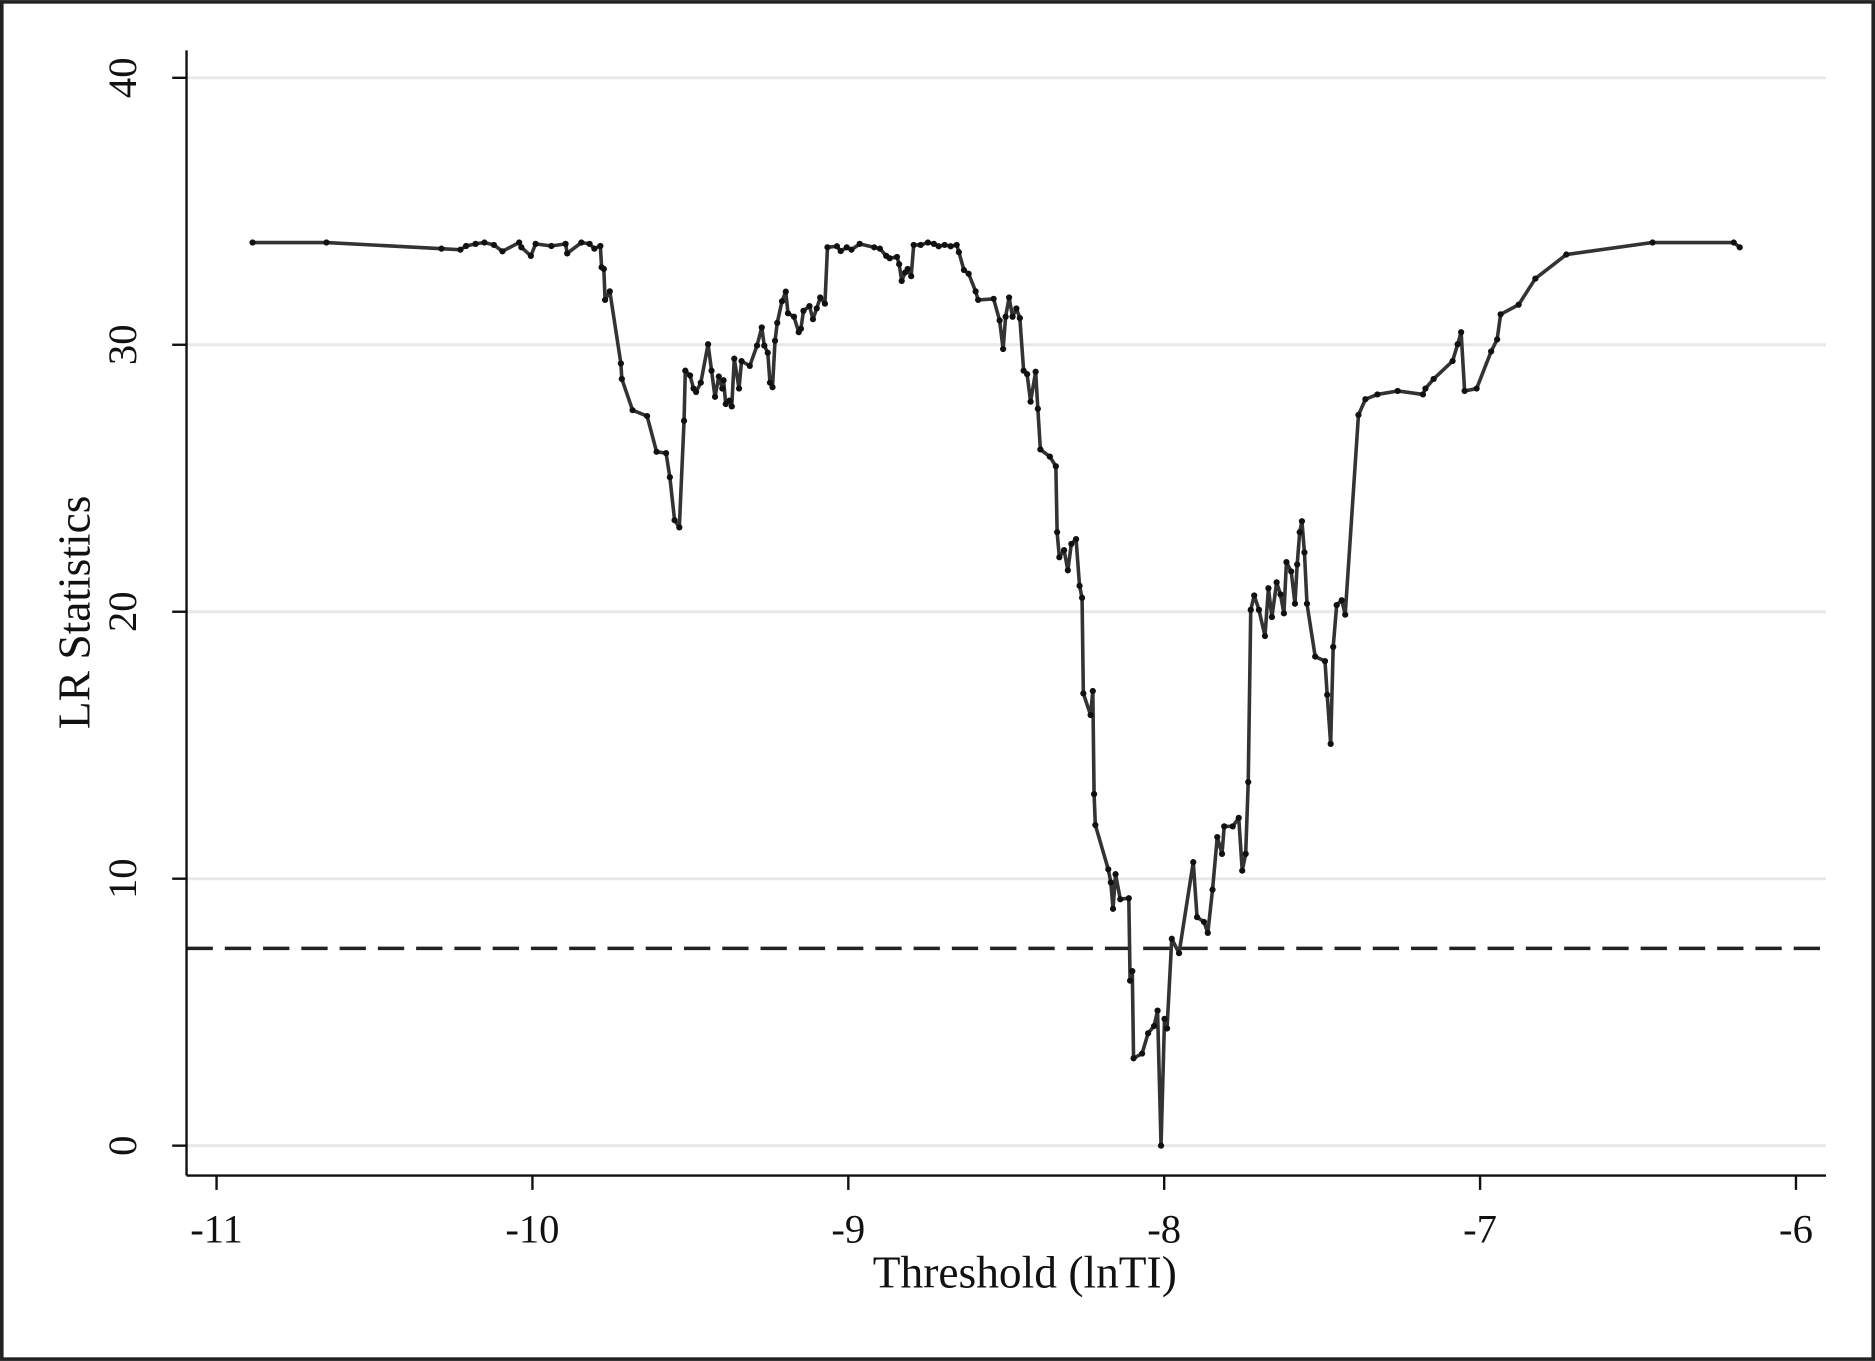  What do you see at coordinates (1480, 1228) in the screenshot?
I see `x-tick-label: -7` at bounding box center [1480, 1228].